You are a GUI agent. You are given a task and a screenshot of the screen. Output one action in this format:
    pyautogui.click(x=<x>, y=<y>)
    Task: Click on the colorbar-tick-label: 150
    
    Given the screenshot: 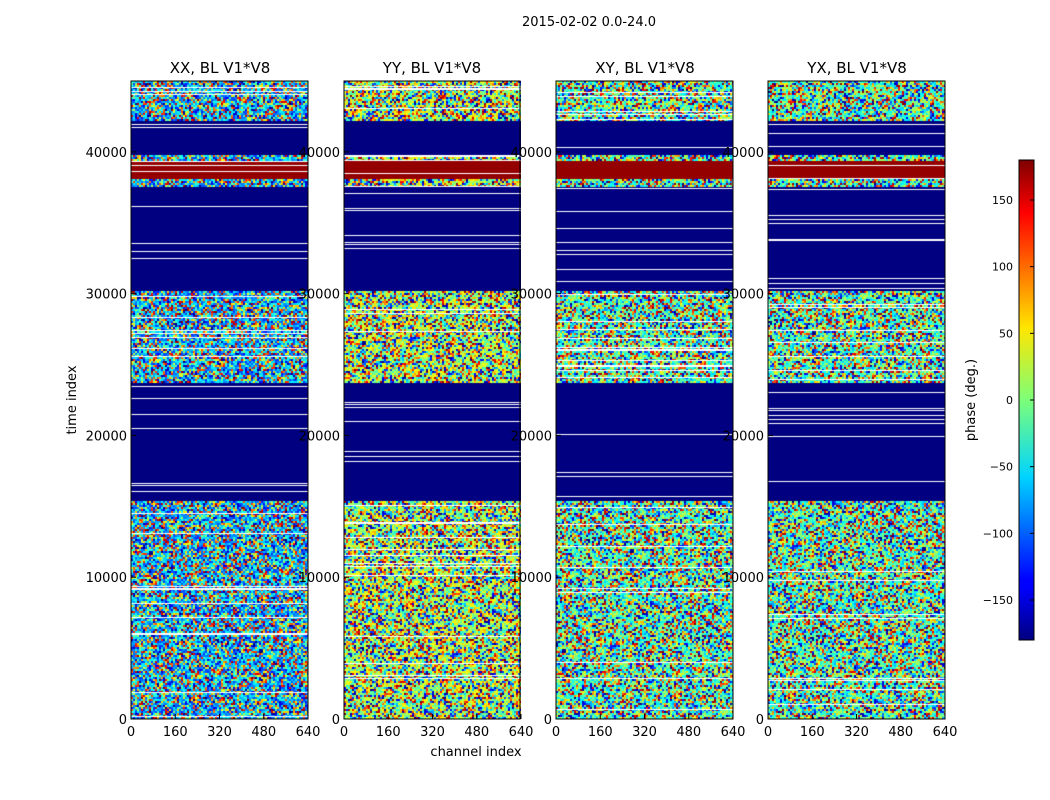 What is the action you would take?
    pyautogui.click(x=1002, y=200)
    